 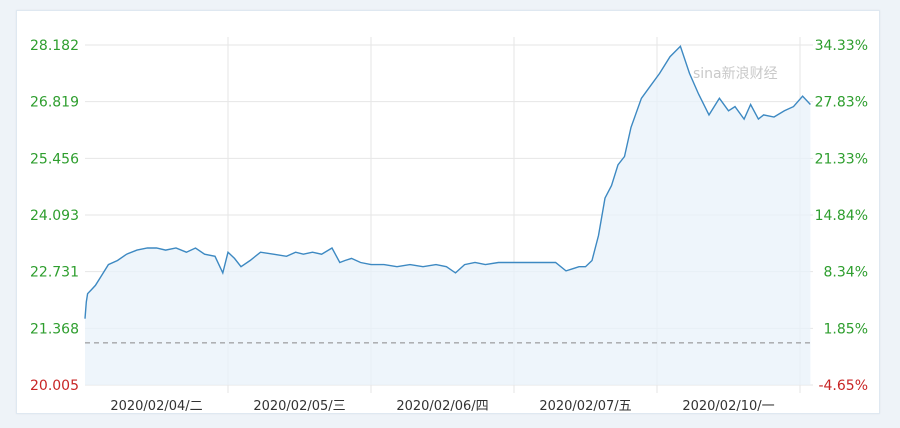 What do you see at coordinates (299, 406) in the screenshot?
I see `date-tick-label: 2020/02/05/三` at bounding box center [299, 406].